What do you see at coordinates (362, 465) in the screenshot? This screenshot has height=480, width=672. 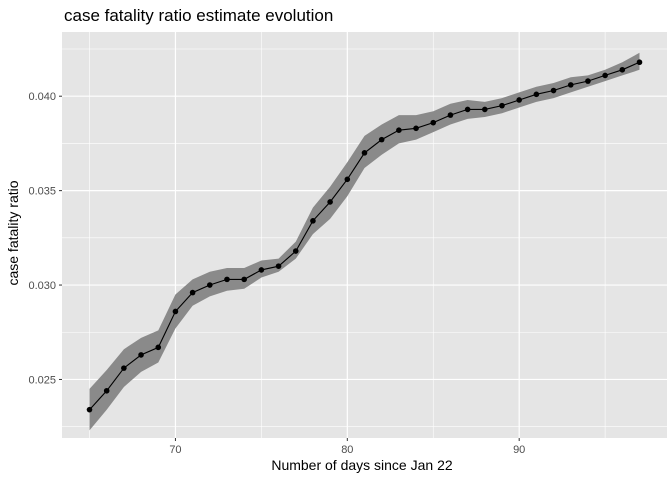 I see `x-axis-title: Number of days since Jan 22` at bounding box center [362, 465].